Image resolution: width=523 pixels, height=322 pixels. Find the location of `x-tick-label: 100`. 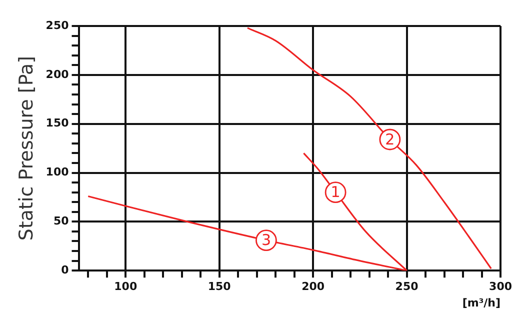

x-tick-label: 100 is located at coordinates (126, 287).